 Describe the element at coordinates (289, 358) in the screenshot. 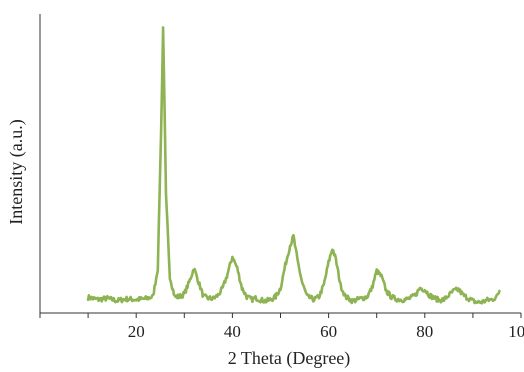

I see `x-axis-title: 2 Theta (Degree)` at that location.